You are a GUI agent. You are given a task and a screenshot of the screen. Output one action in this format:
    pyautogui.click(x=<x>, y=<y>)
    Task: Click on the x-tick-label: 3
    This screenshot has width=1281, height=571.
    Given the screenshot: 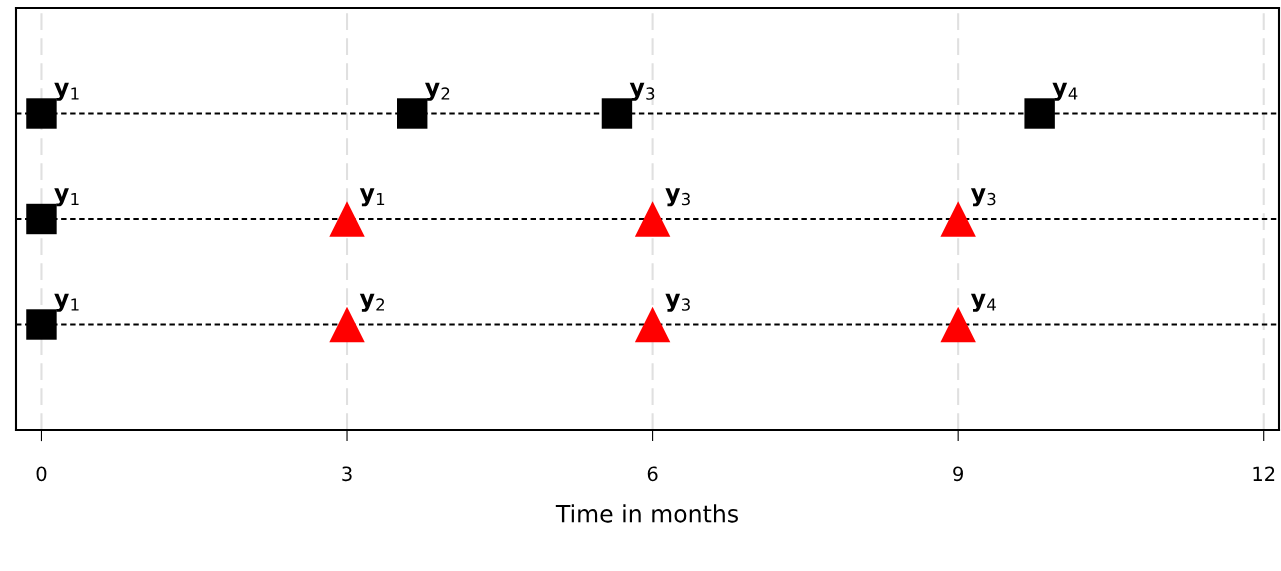 What is the action you would take?
    pyautogui.click(x=347, y=474)
    